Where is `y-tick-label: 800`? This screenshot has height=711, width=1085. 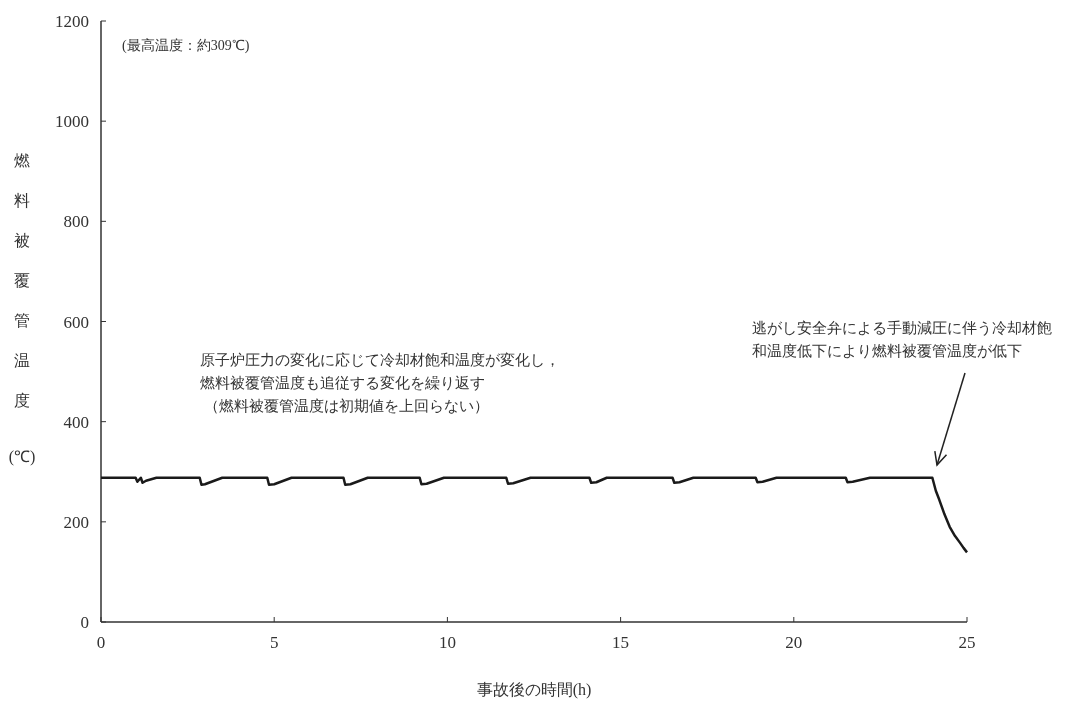
y-tick-label: 800 is located at coordinates (76, 222).